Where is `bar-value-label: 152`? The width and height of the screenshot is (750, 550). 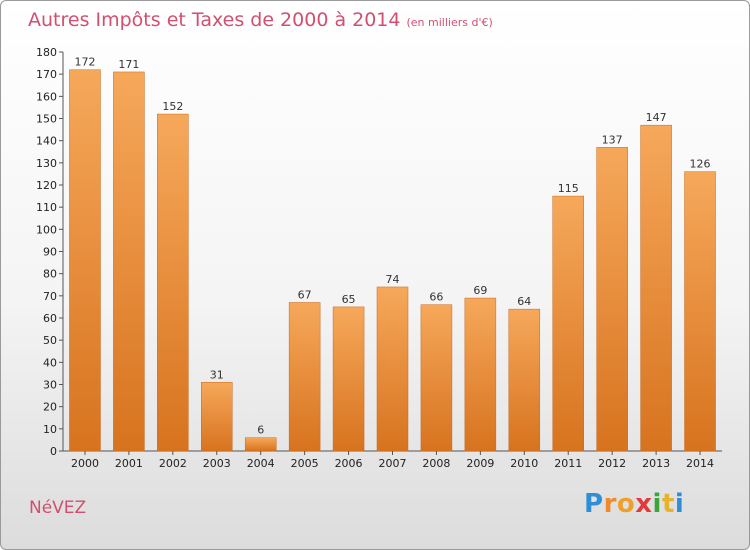
bar-value-label: 152 is located at coordinates (172, 106).